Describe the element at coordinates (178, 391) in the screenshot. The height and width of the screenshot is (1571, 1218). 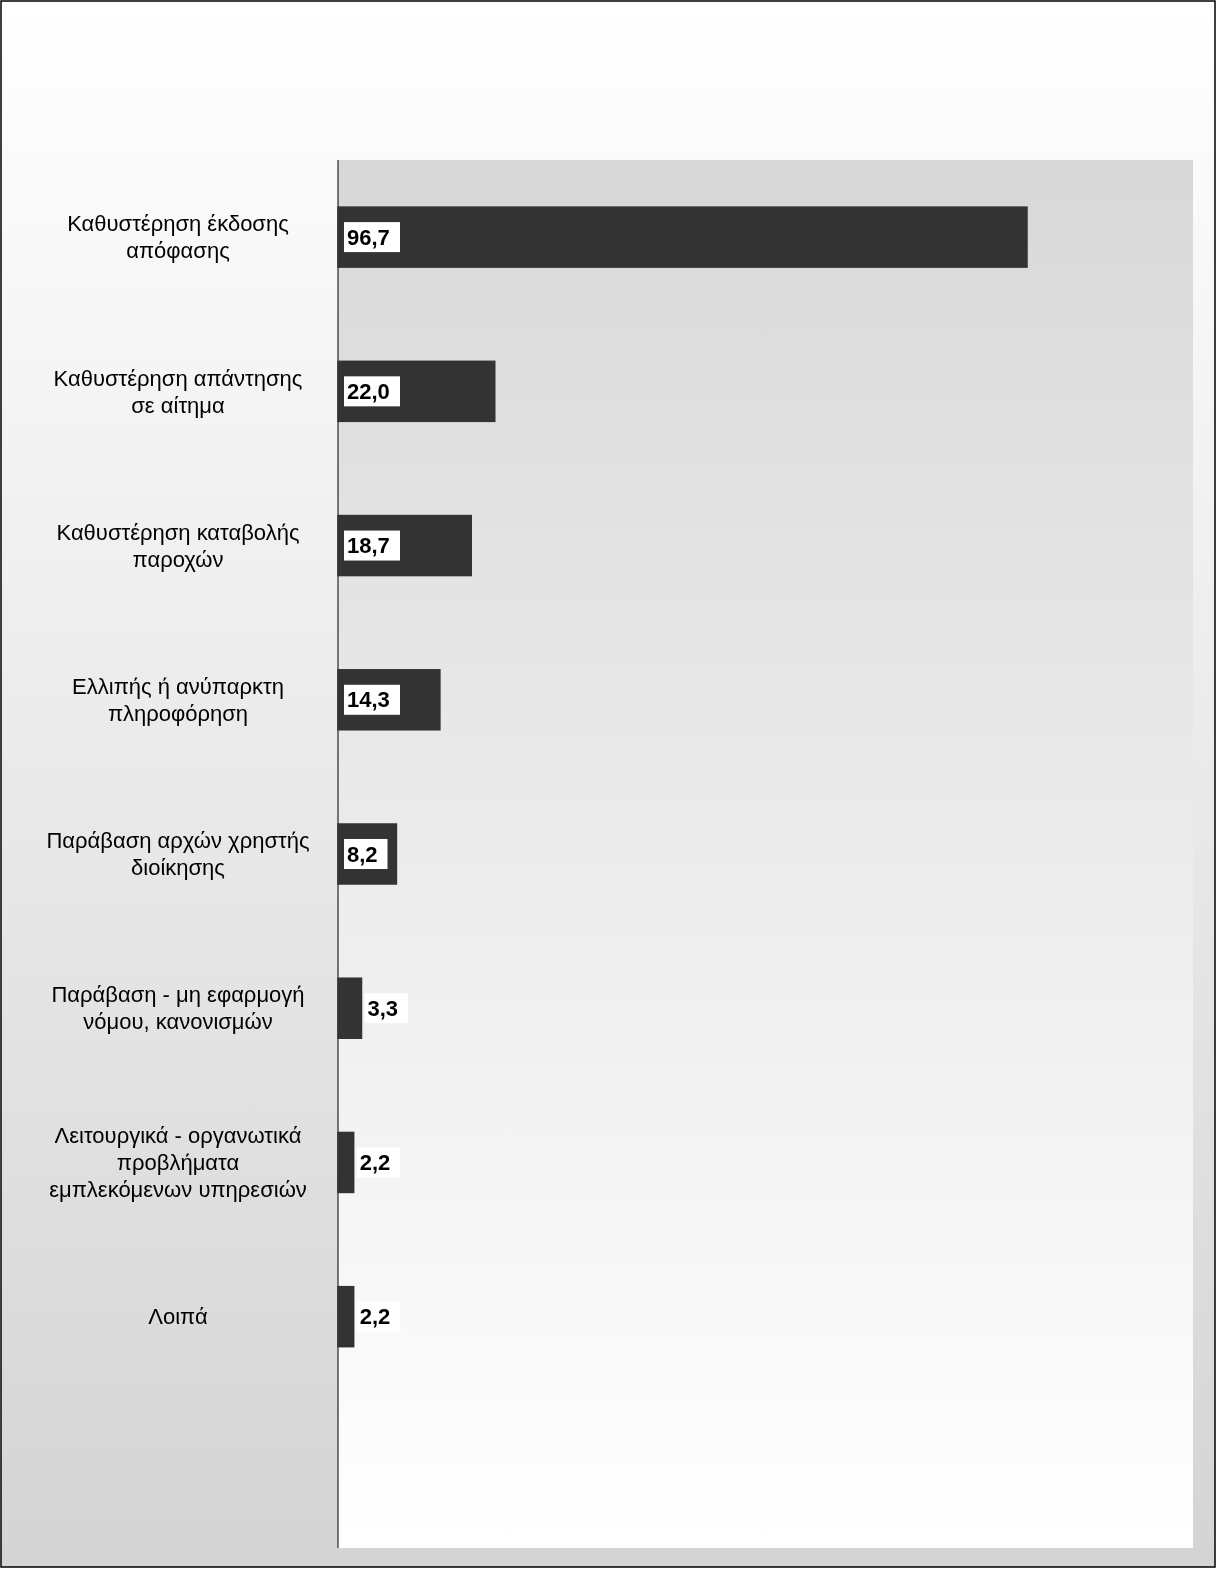
I see `y-tick-label: Καθυστέρηση απάντησης σε αίτημα` at that location.